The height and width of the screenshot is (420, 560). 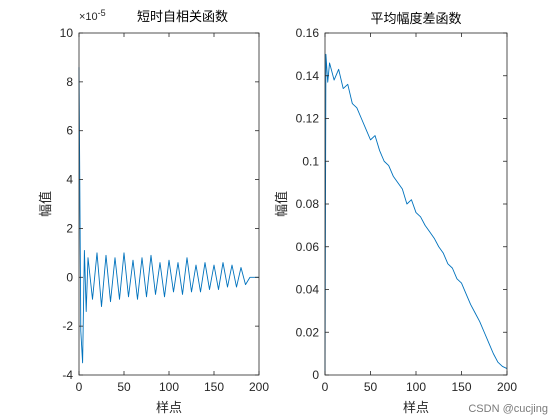 What do you see at coordinates (67, 326) in the screenshot?
I see `y-tick-label: -2` at bounding box center [67, 326].